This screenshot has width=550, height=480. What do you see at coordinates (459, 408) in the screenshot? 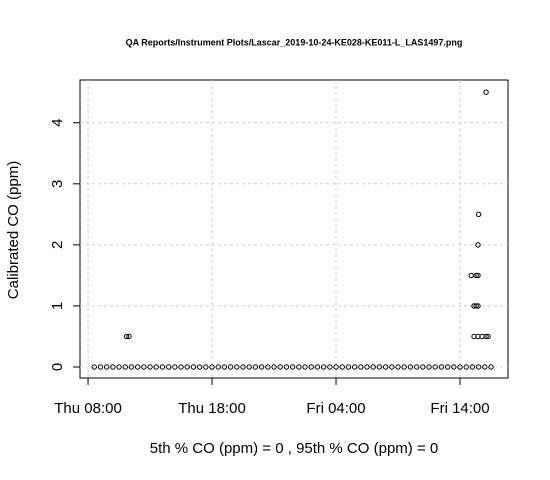
I see `x-tick-label: Fri 14:00` at bounding box center [459, 408].